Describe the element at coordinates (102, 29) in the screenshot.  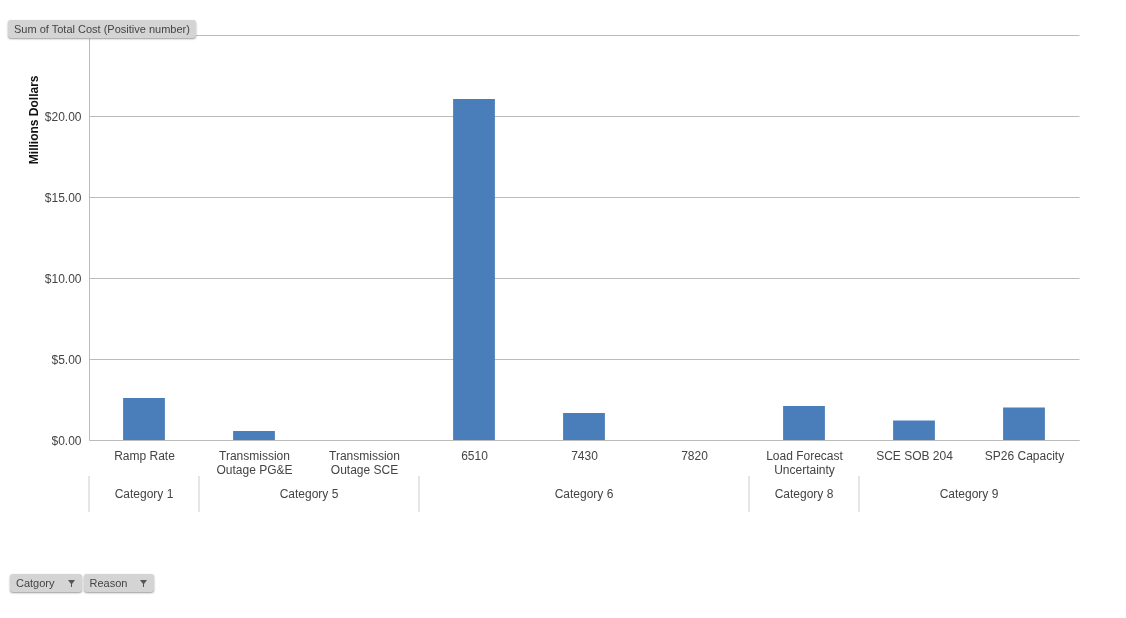
I see `chart-title: Sum of Total Cost (Positive number)` at that location.